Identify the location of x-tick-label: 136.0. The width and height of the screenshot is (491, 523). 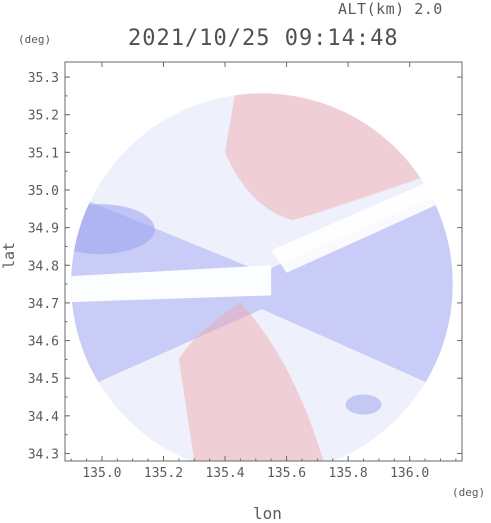
(409, 473).